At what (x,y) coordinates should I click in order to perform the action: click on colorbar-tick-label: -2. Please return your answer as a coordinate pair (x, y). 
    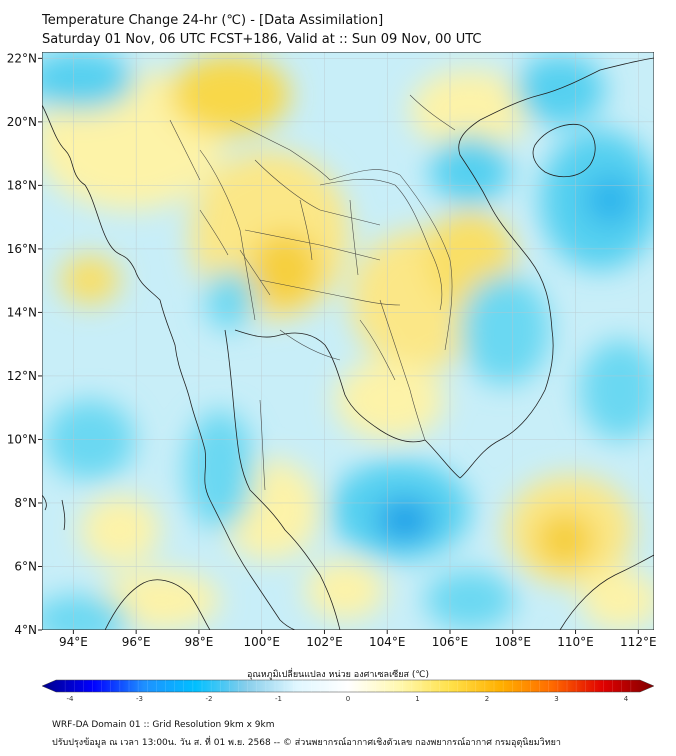
    Looking at the image, I should click on (209, 699).